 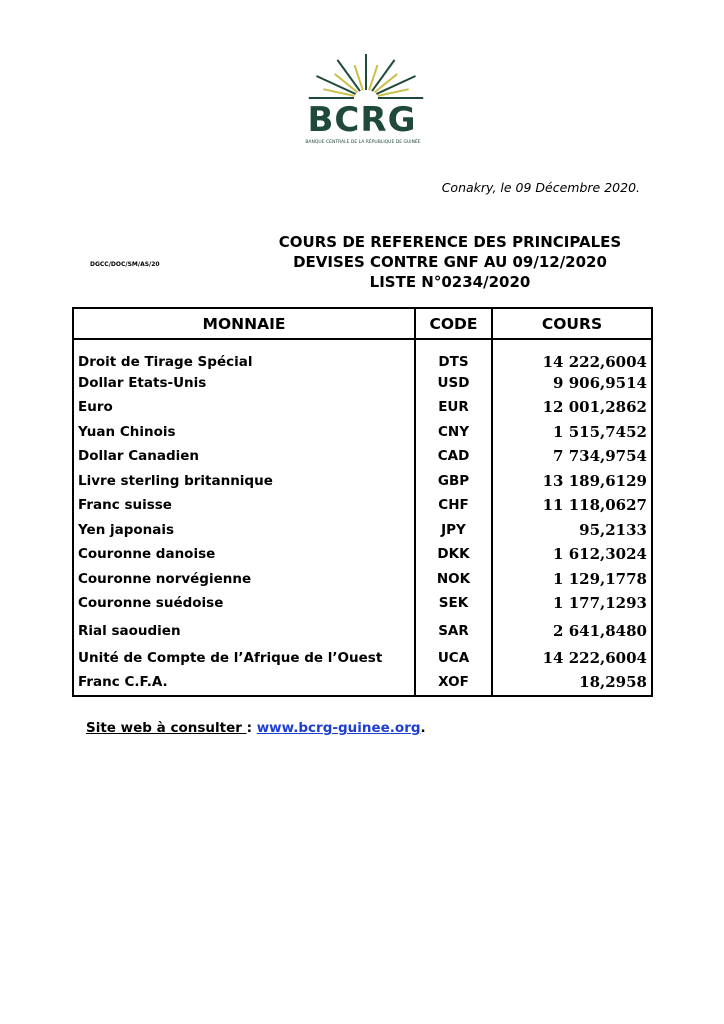 I want to click on currency-rate: 1 612,3024, so click(x=572, y=554).